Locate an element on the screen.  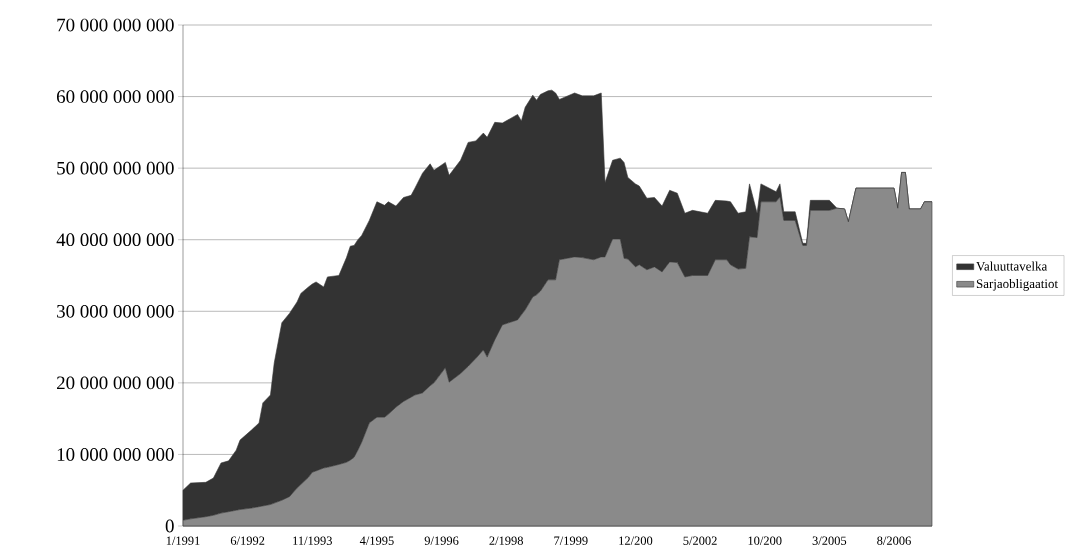
y-tick-label: 0 is located at coordinates (169, 526).